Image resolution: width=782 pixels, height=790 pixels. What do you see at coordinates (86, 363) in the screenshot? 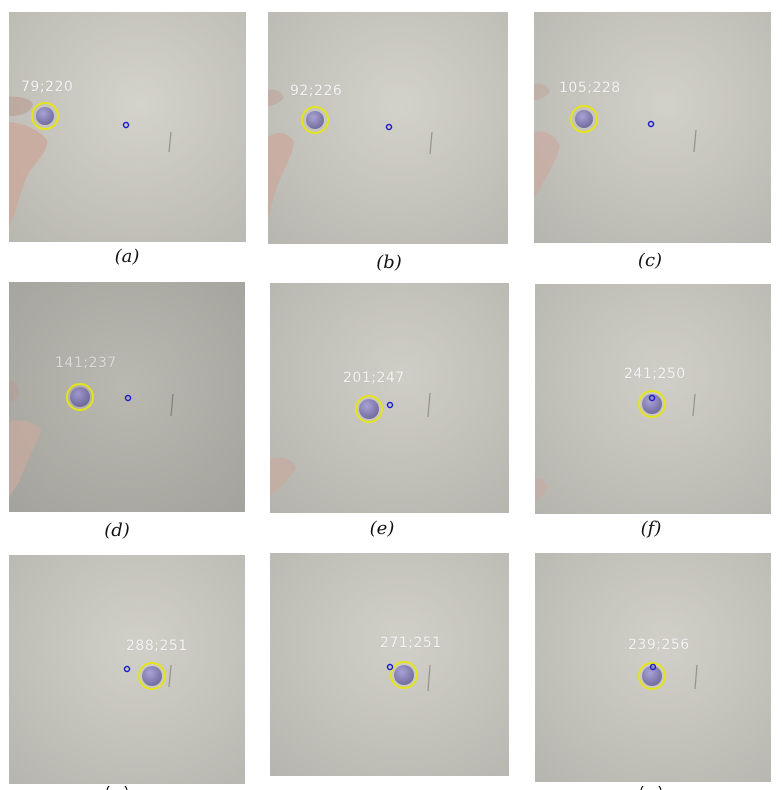
I see `coordinate-label: 141;237` at bounding box center [86, 363].